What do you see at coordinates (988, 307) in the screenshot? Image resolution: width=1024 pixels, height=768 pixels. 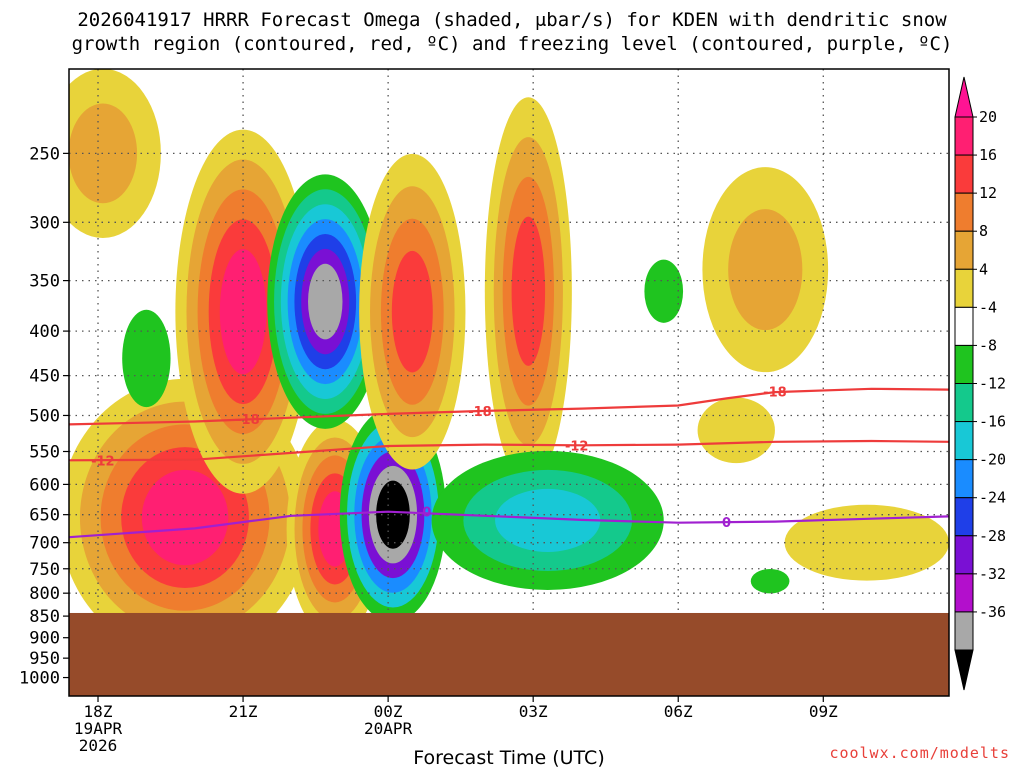 I see `colorbar-label-5: -4` at bounding box center [988, 307].